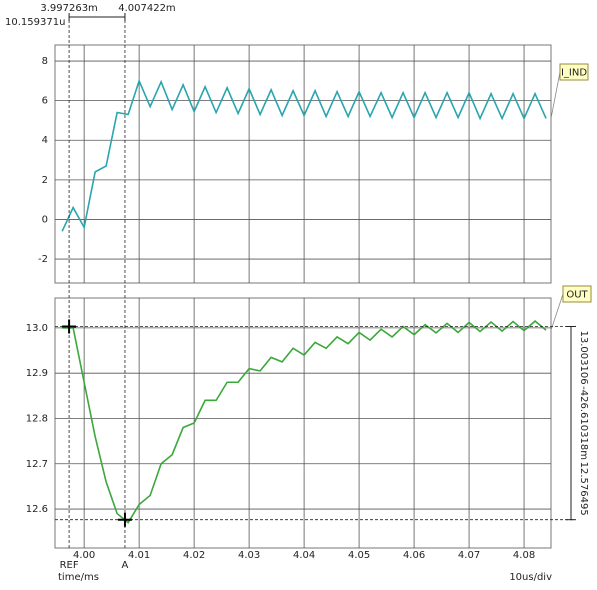  I want to click on y-tick-label: 12.6, so click(37, 509).